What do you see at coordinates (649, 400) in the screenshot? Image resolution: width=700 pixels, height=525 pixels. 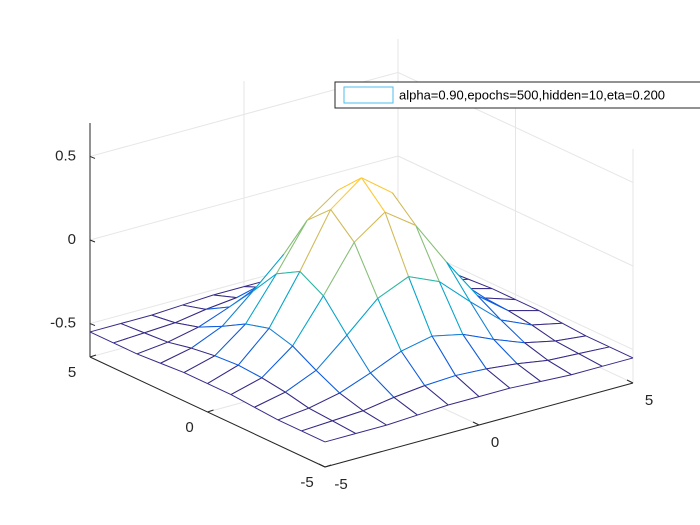 I see `x-tick-label: 5` at bounding box center [649, 400].